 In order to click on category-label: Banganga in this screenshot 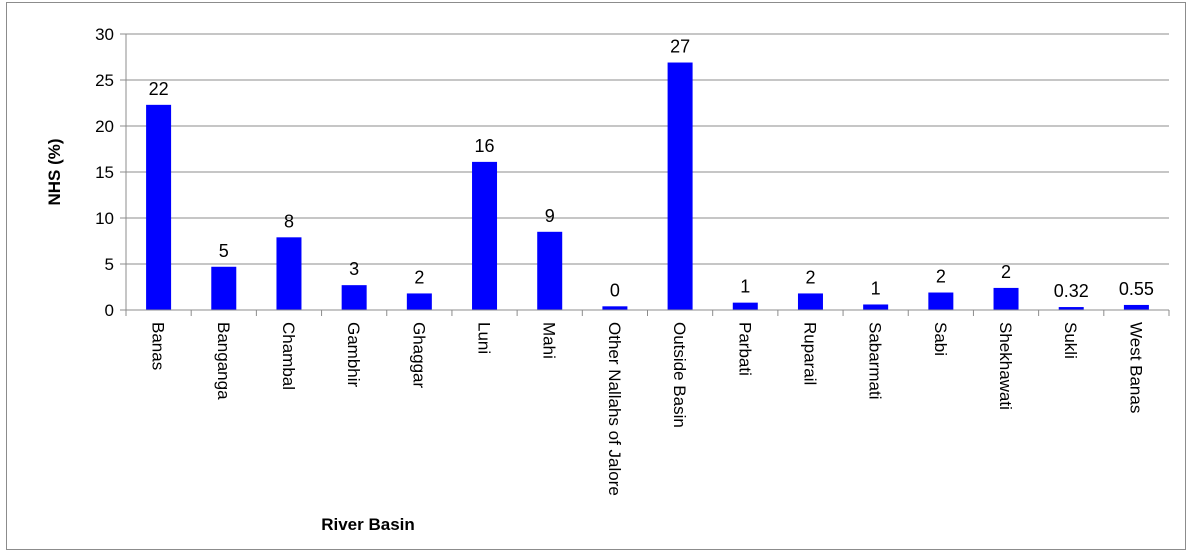, I will do `click(223, 361)`.